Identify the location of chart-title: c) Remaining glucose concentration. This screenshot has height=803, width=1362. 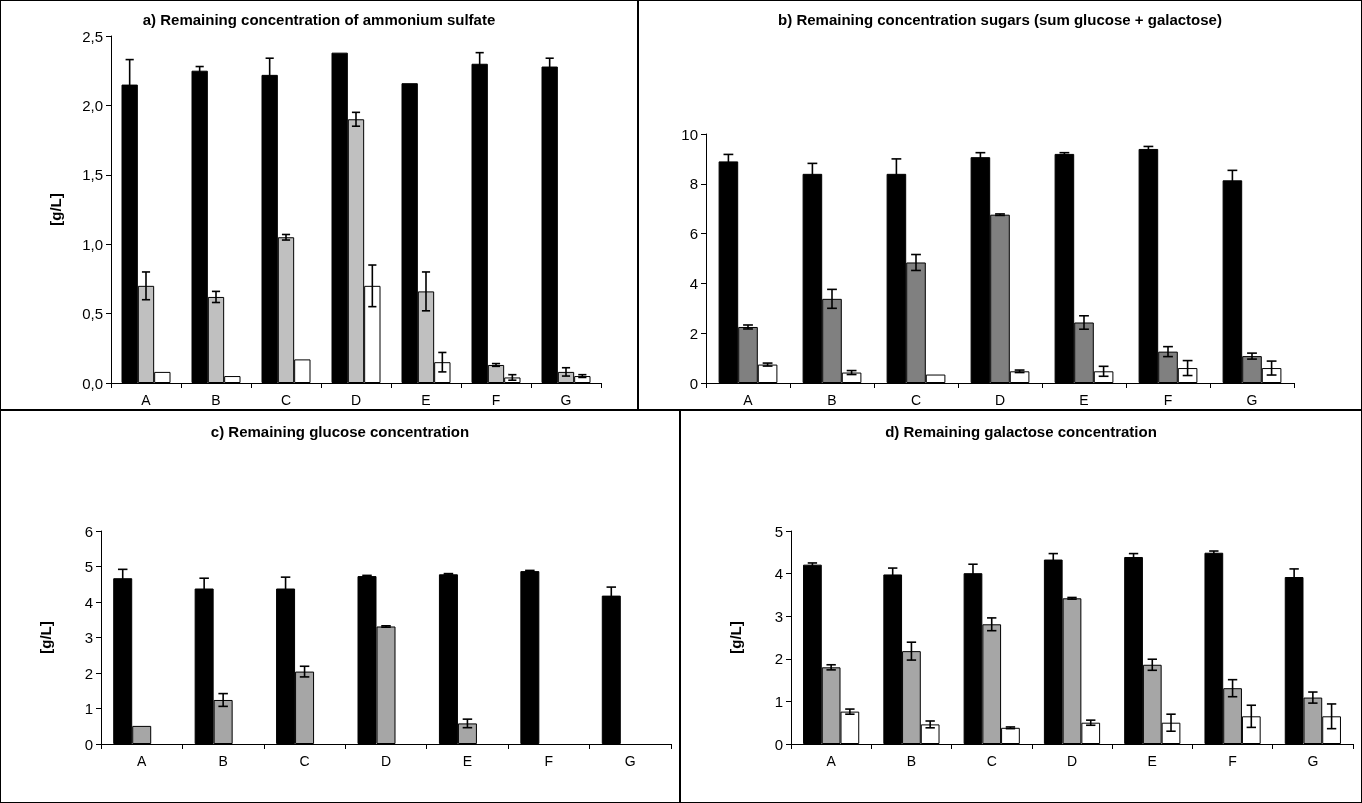
(340, 431).